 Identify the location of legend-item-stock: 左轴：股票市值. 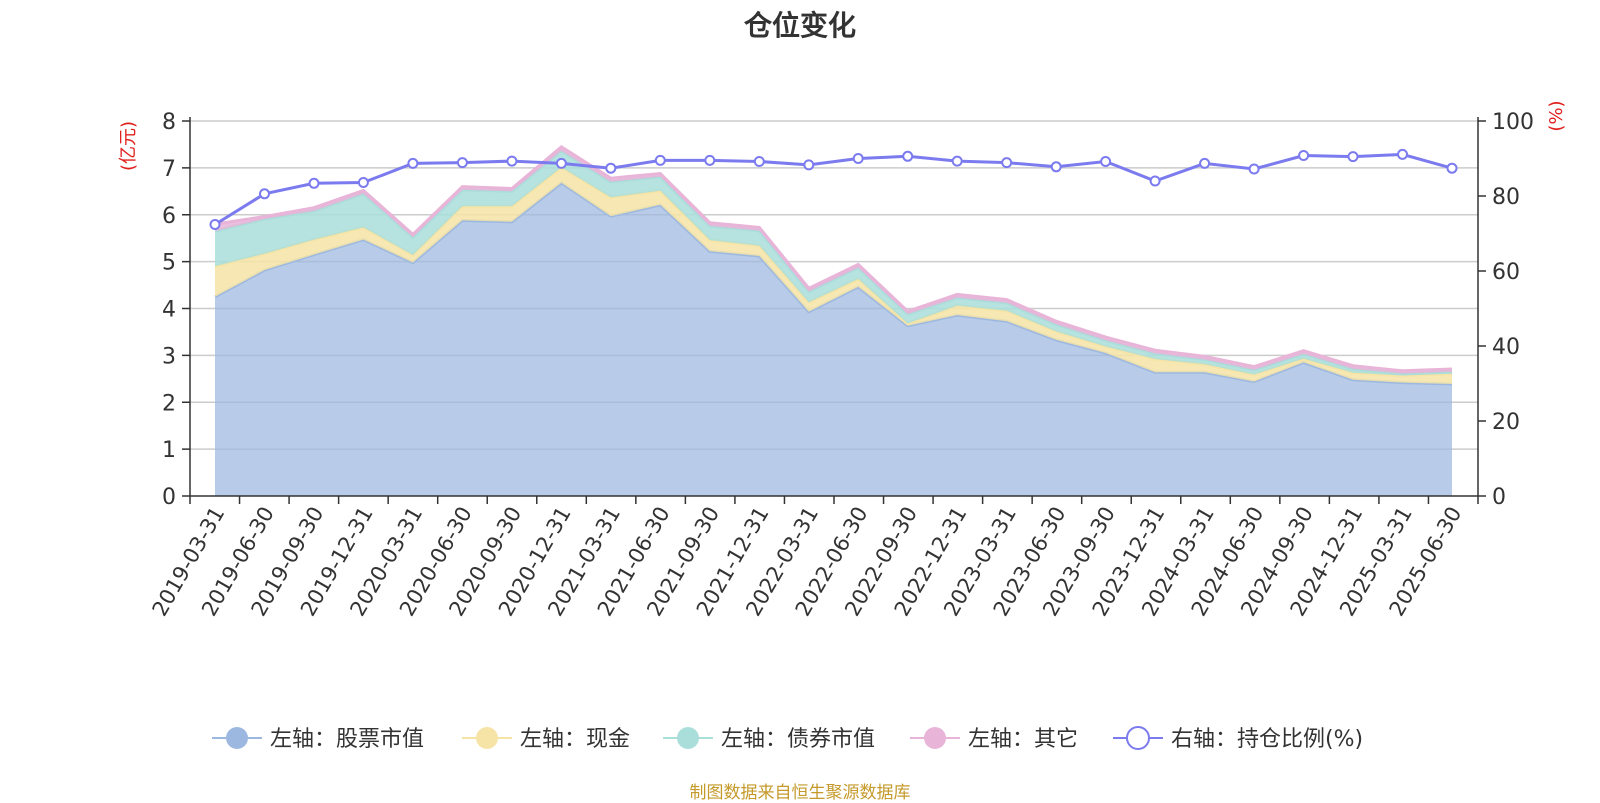
(318, 739).